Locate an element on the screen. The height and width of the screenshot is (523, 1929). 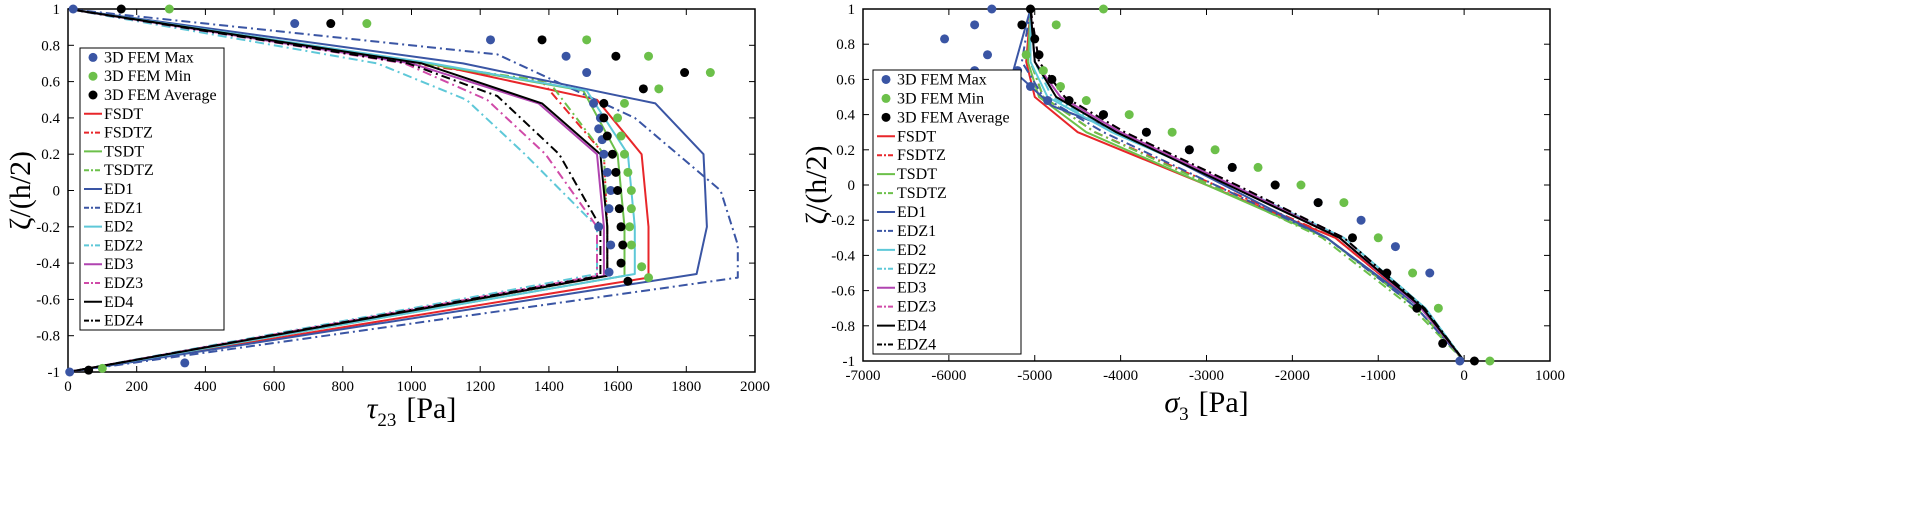
y-tick-label: 0 is located at coordinates (57, 192).